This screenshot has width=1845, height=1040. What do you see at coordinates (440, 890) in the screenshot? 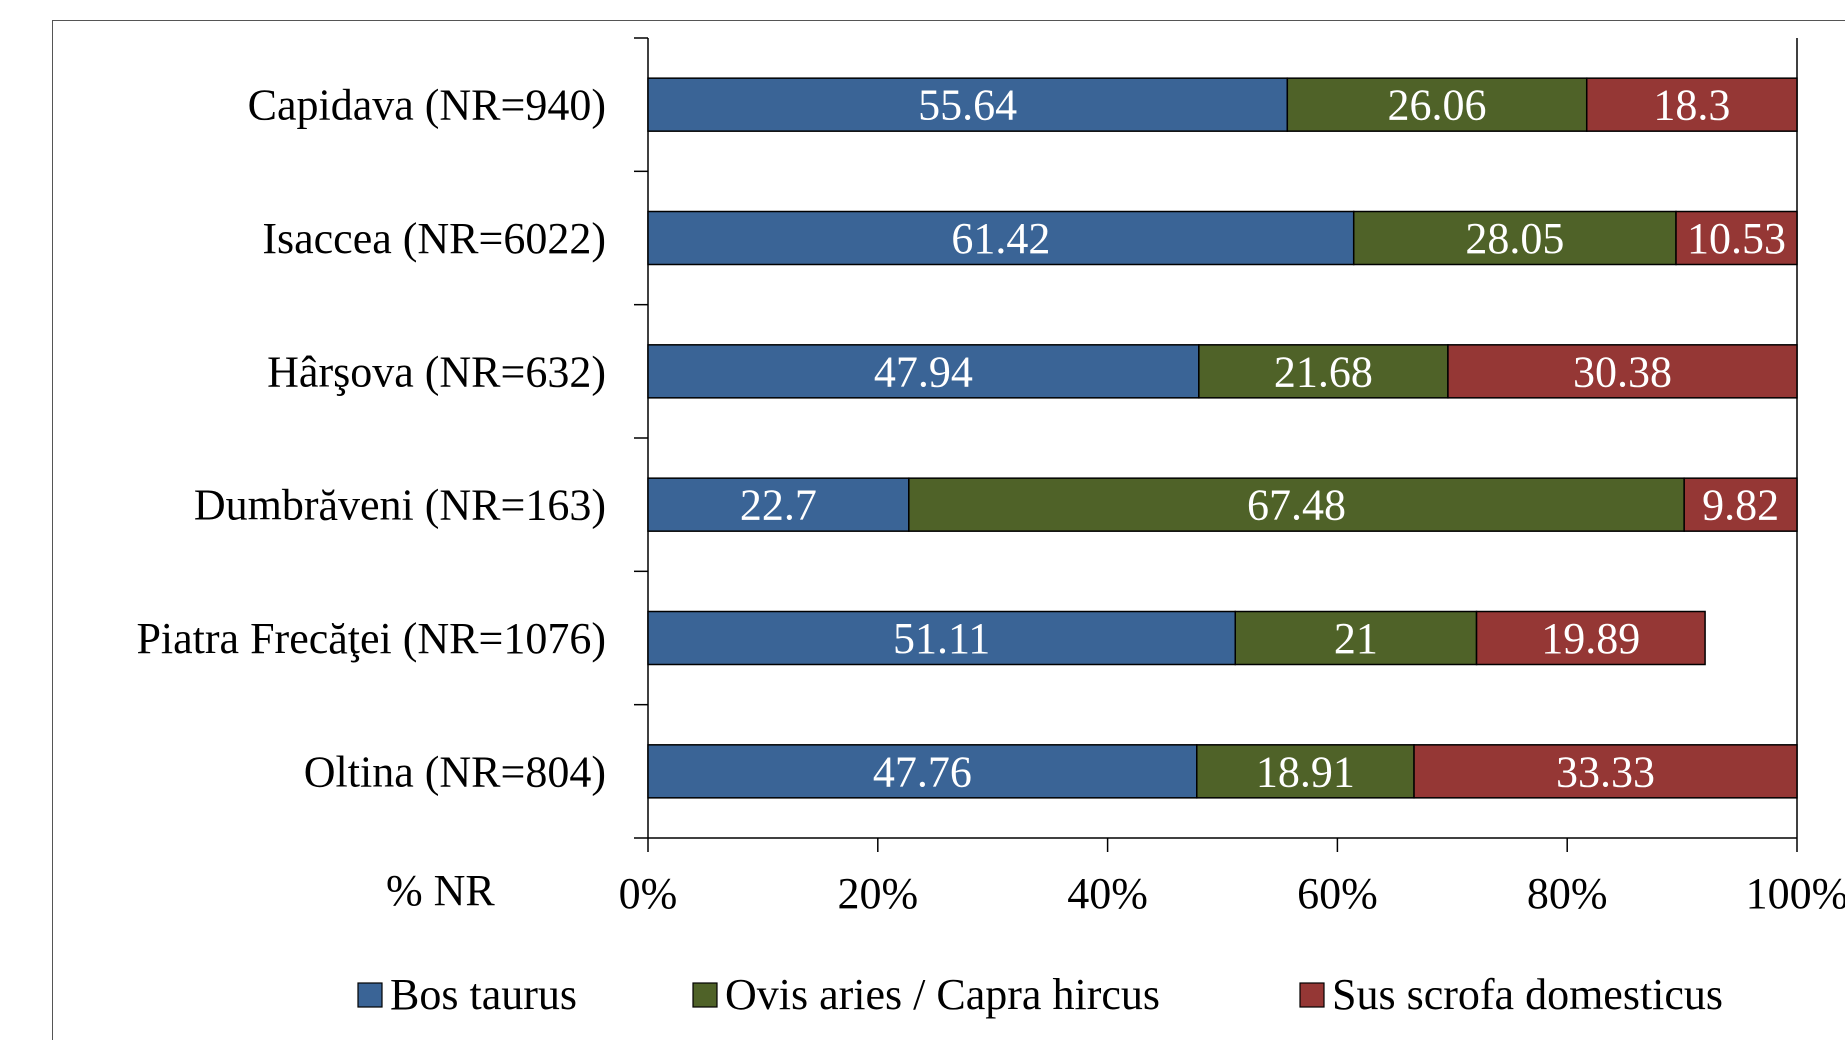
I see `x-axis-title: % NR` at bounding box center [440, 890].